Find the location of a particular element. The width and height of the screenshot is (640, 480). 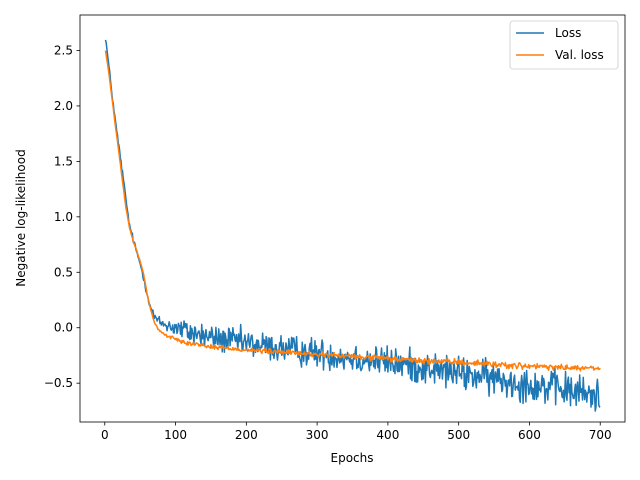

y-tick-label: 1.5 is located at coordinates (63, 161).